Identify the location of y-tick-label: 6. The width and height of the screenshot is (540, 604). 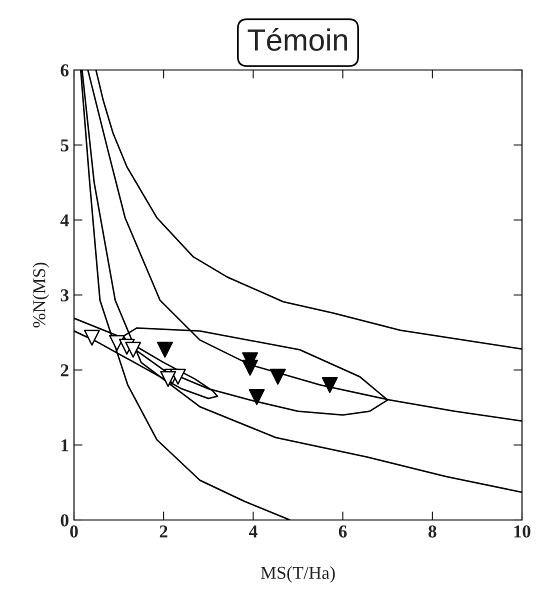
(64, 70).